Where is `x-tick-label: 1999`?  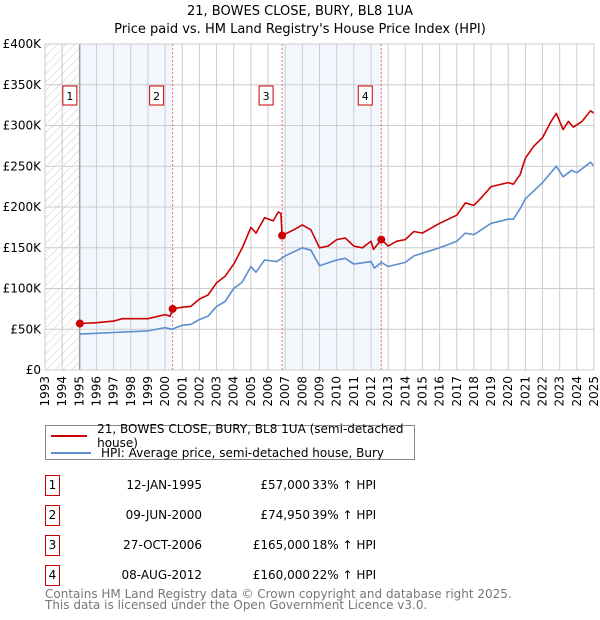 x-tick-label: 1999 is located at coordinates (148, 391).